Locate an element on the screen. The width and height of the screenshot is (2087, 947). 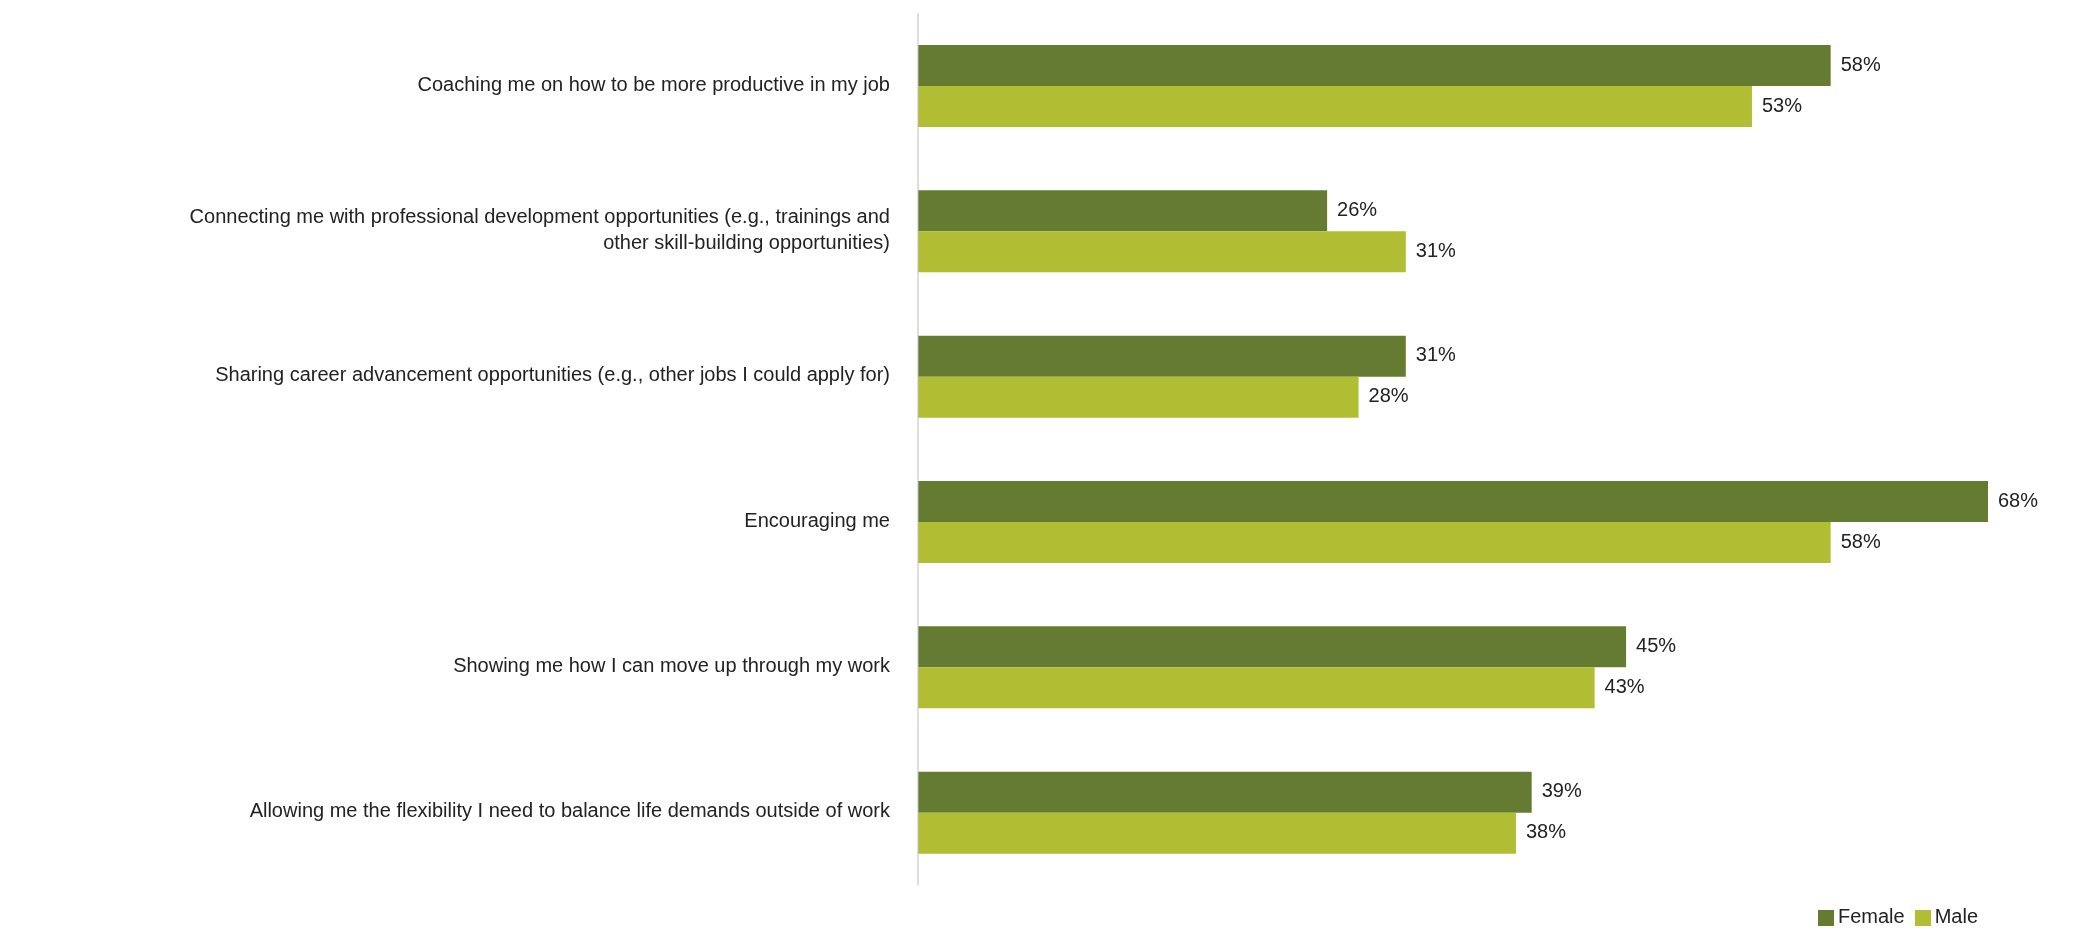
y-tick-label: Showing me how I can move up through my work is located at coordinates (672, 665).